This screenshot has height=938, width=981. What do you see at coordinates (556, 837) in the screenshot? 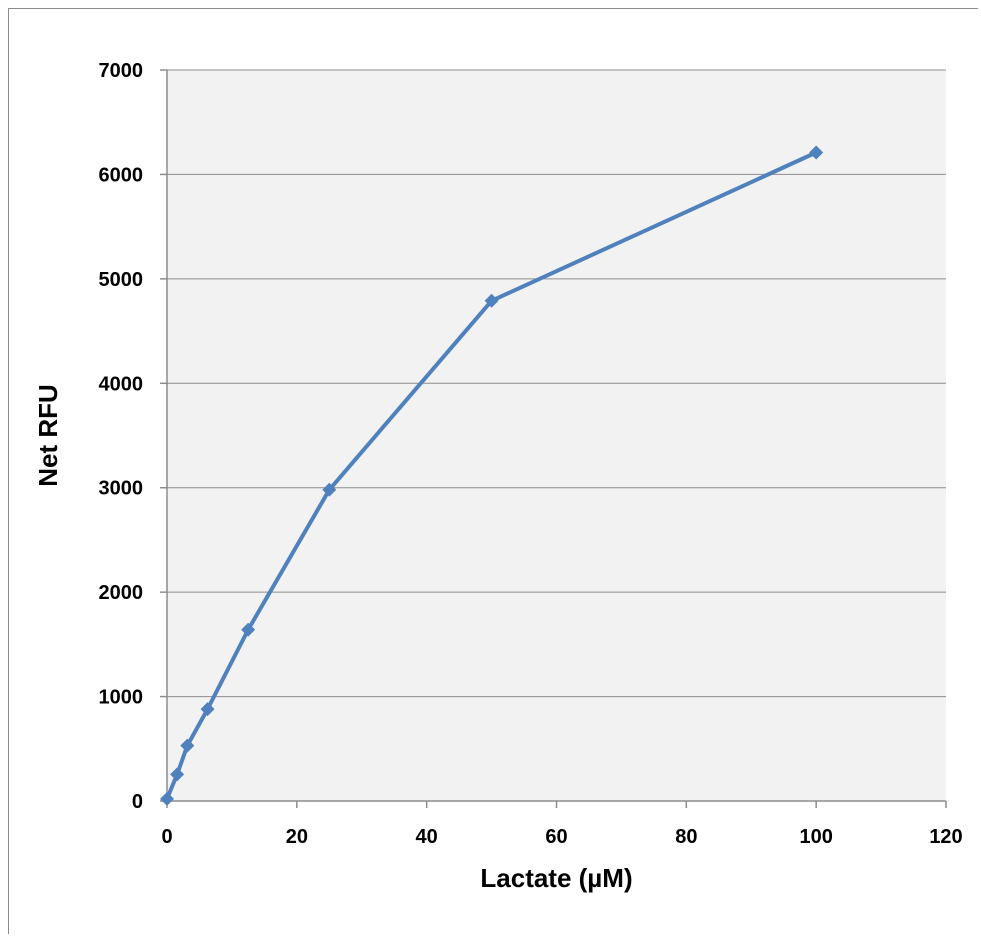
I see `x-tick-label-60: 60` at bounding box center [556, 837].